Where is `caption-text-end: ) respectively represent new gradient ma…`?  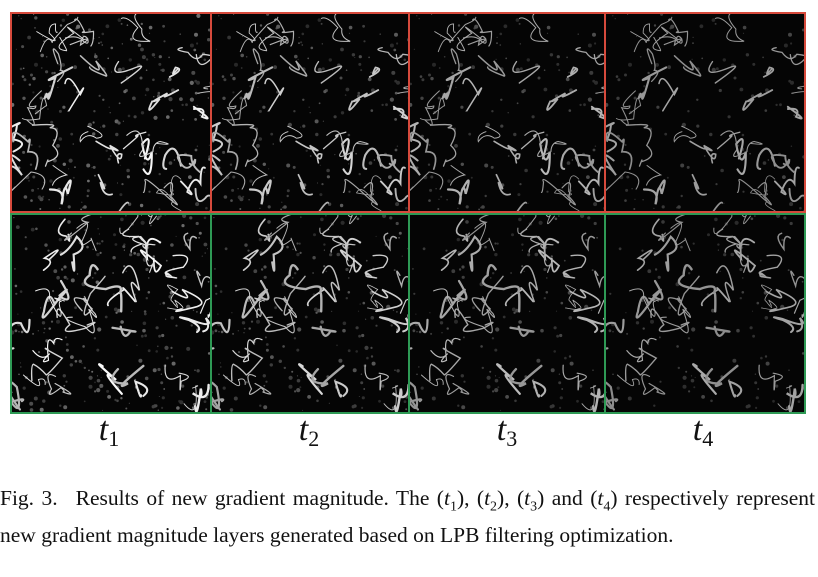 caption-text-end: ) respectively represent new gradient ma… is located at coordinates (407, 517).